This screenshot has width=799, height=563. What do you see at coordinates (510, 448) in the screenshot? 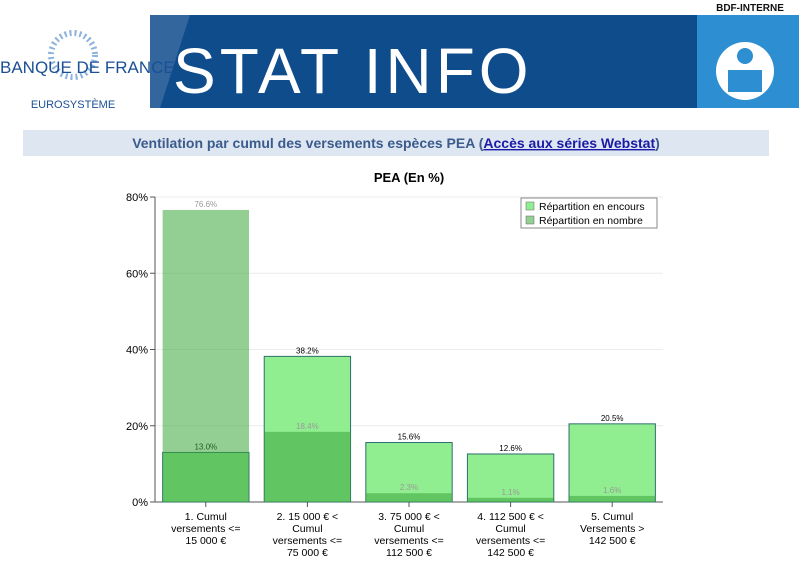
I see `value-label: 12.6%` at bounding box center [510, 448].